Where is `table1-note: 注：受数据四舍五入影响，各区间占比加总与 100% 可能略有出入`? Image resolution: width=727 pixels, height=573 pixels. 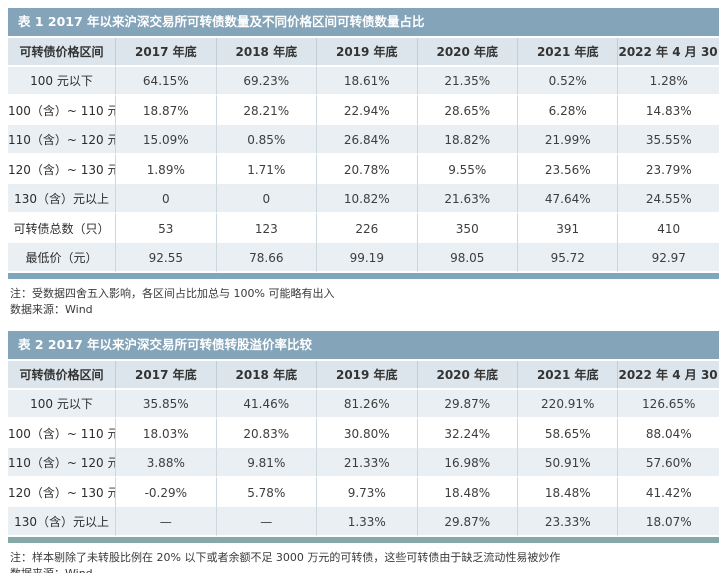
table1-note: 注：受数据四舍五入影响，各区间占比加总与 100% 可能略有出入 is located at coordinates (172, 293).